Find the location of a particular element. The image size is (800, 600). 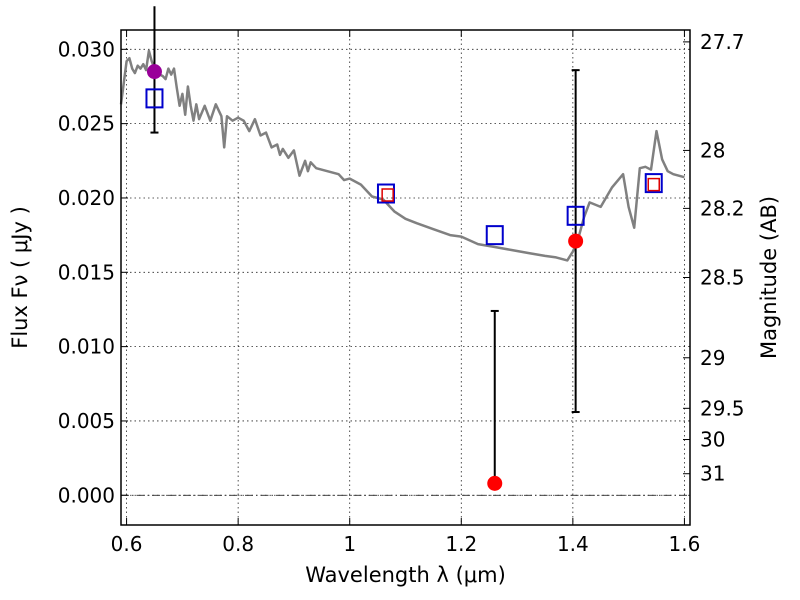

y-axis-right-magnitude: 27.7 28 28.2 28.5 29 29.5 30 31 is located at coordinates (714, 258).